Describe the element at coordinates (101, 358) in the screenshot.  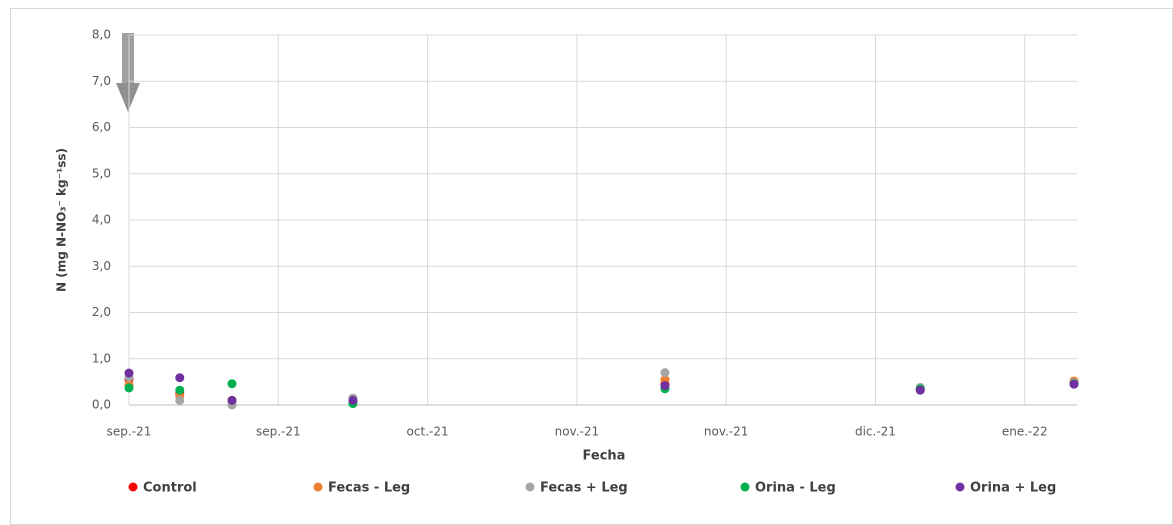
I see `y-tick-label: 1,0` at that location.